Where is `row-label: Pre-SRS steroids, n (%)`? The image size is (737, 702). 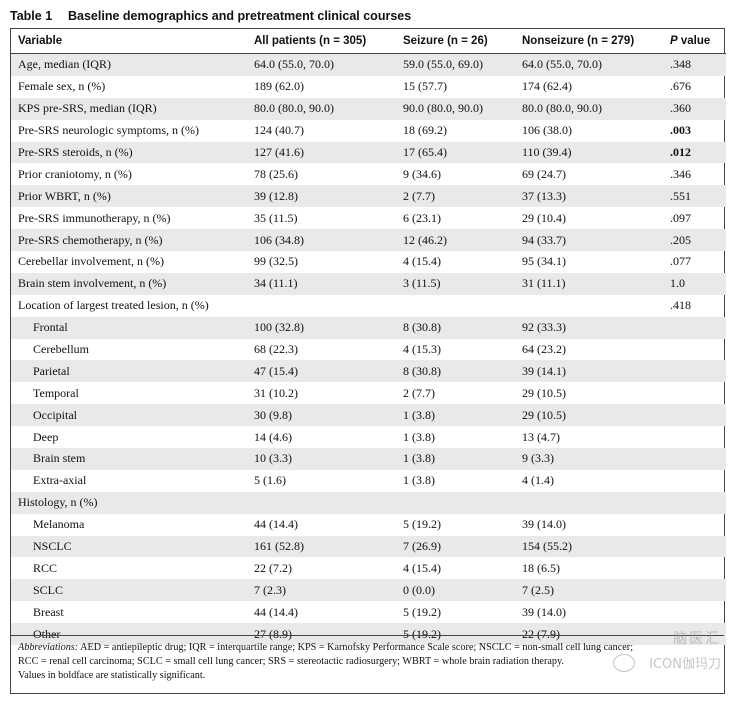
row-label: Pre-SRS steroids, n (%) is located at coordinates (129, 152).